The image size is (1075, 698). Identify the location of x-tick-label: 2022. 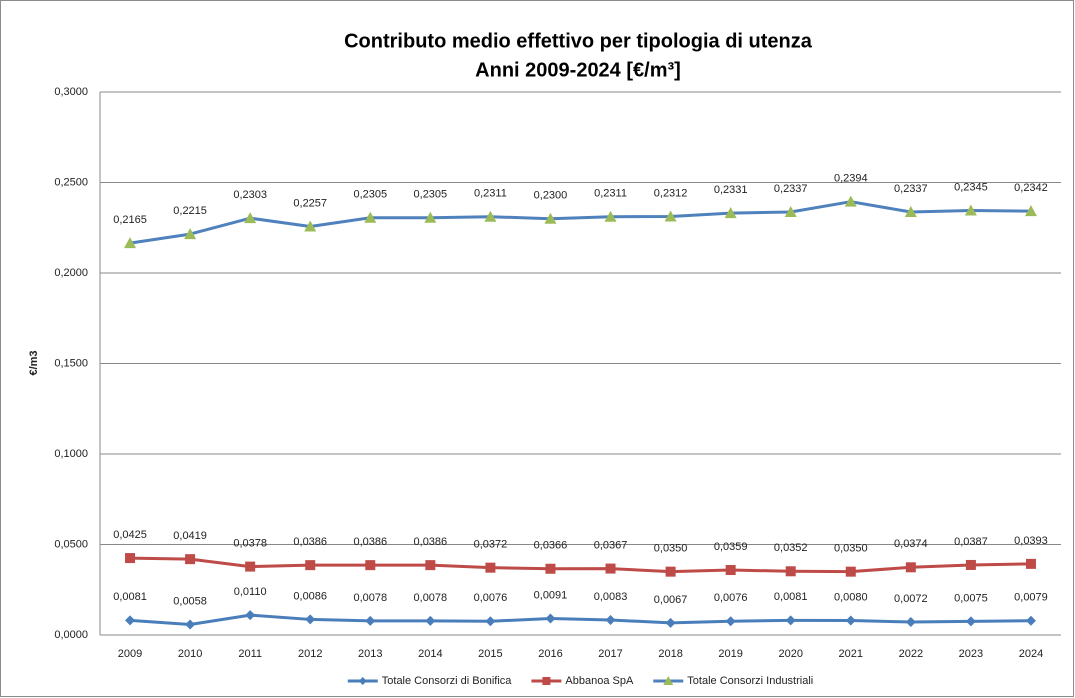
(911, 654).